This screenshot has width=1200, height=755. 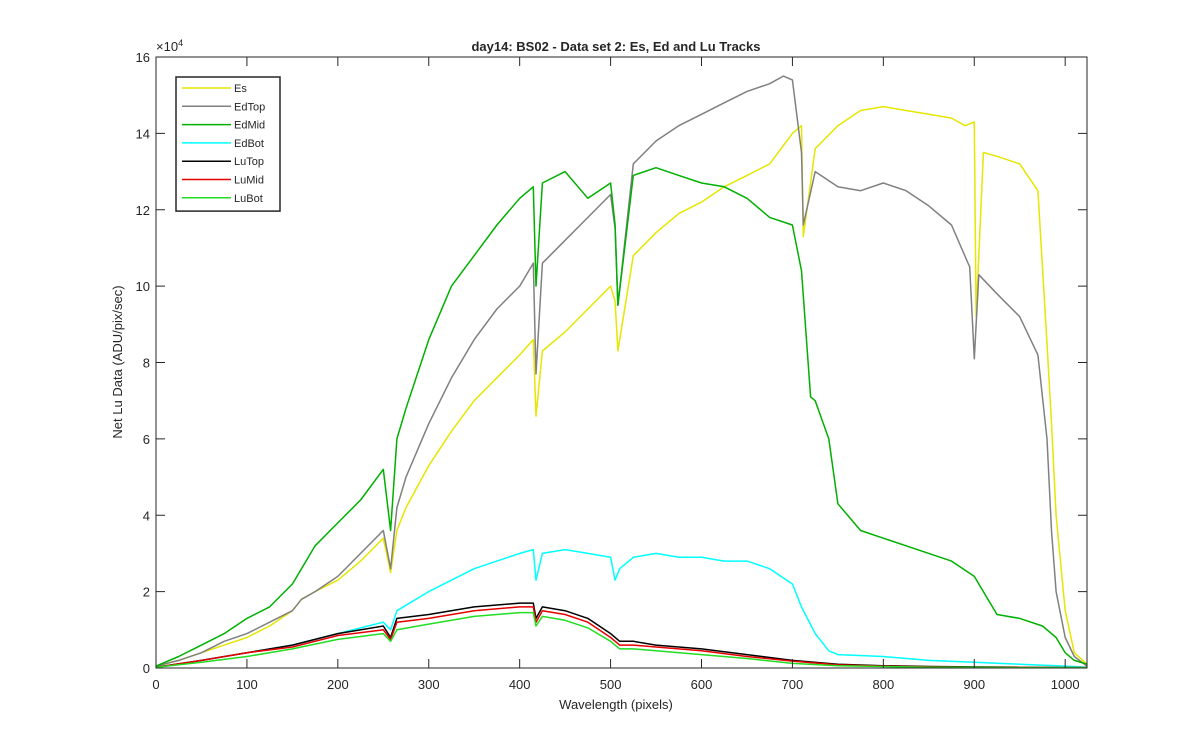 I want to click on legend-label-edtop: EdTop, so click(x=249, y=107).